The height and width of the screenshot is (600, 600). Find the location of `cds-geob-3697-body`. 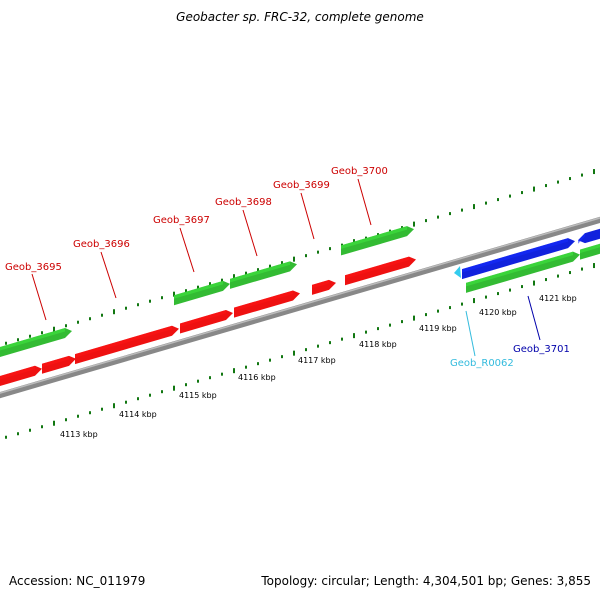

cds-geob-3697-body is located at coordinates (202, 293).